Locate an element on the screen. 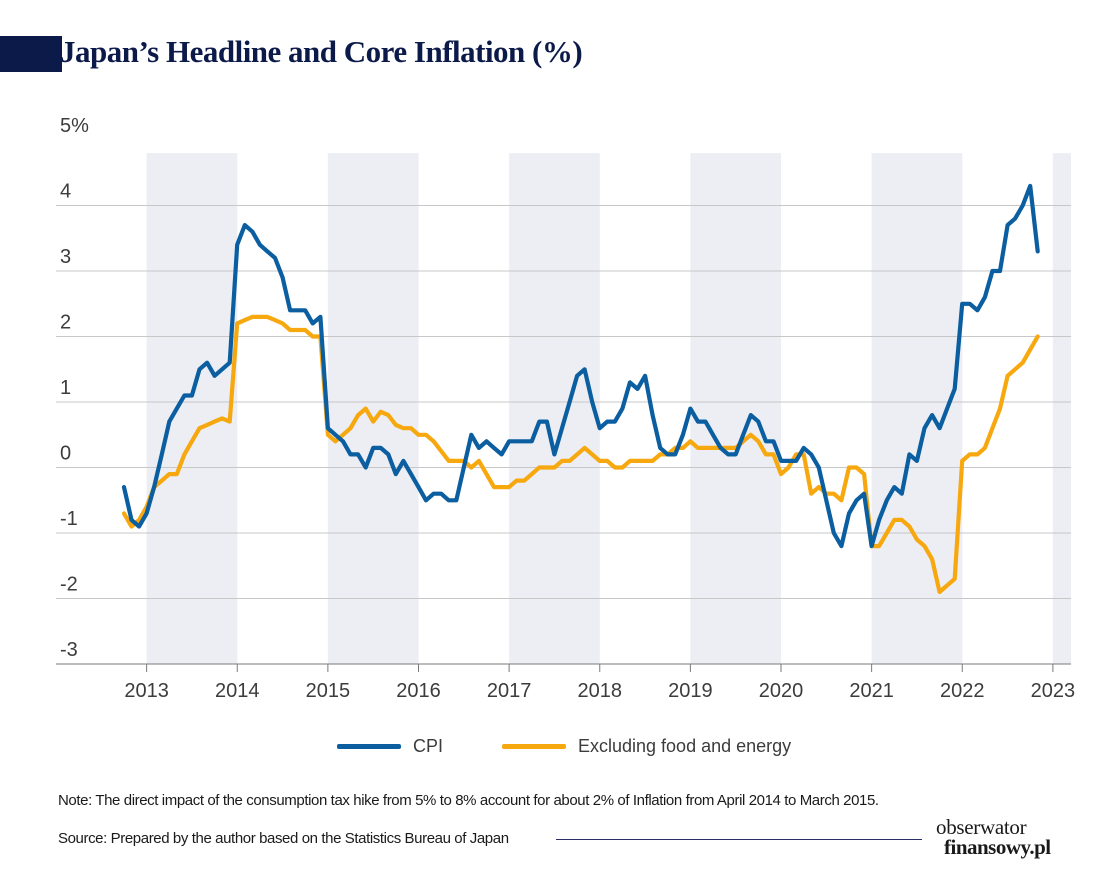 This screenshot has width=1120, height=881. x-tick-label: 2013 is located at coordinates (146, 691).